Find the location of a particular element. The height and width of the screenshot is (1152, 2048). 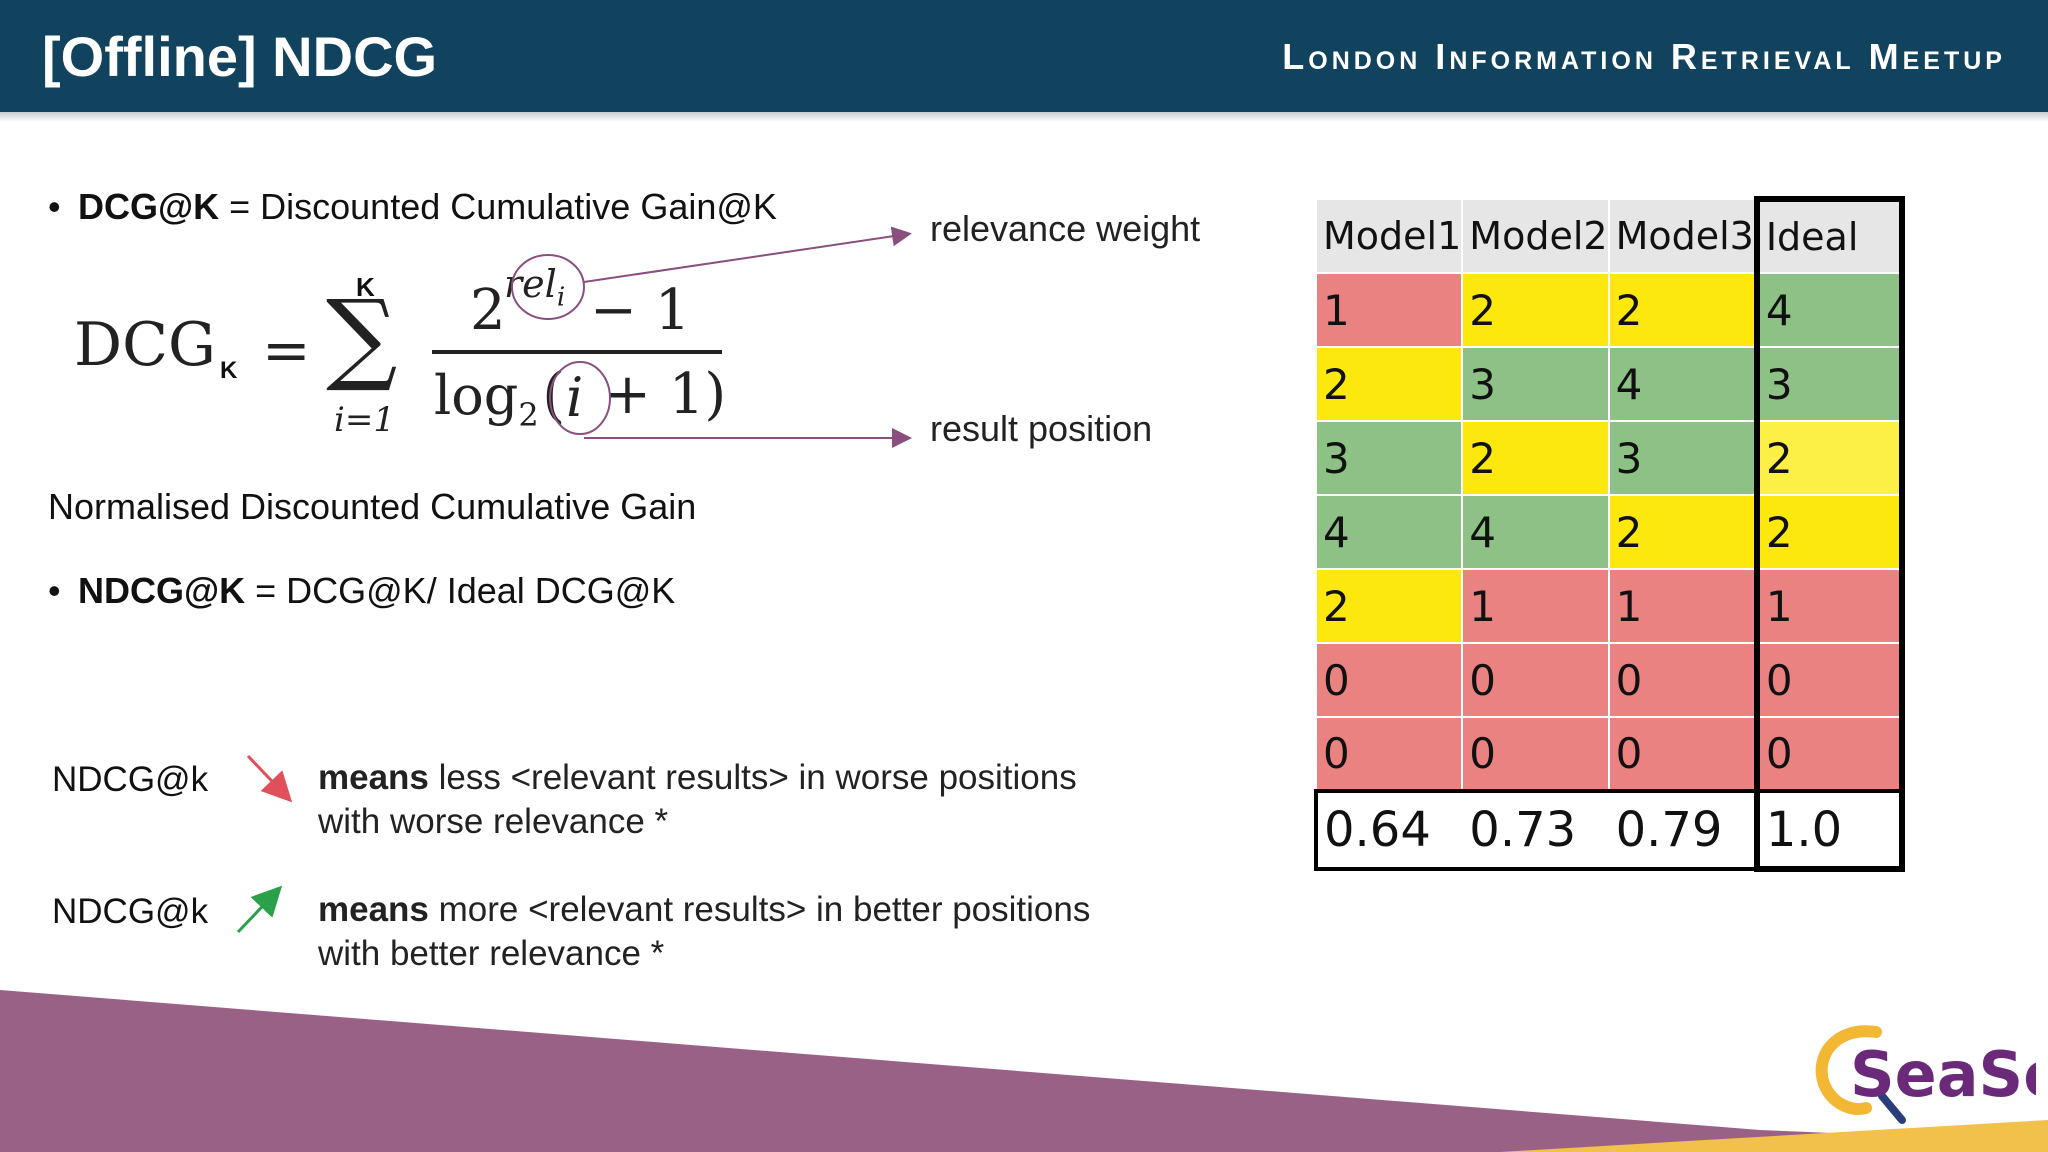

dcg-definition: DCG@K = Discounted Cumulative Gain@K is located at coordinates (427, 207).